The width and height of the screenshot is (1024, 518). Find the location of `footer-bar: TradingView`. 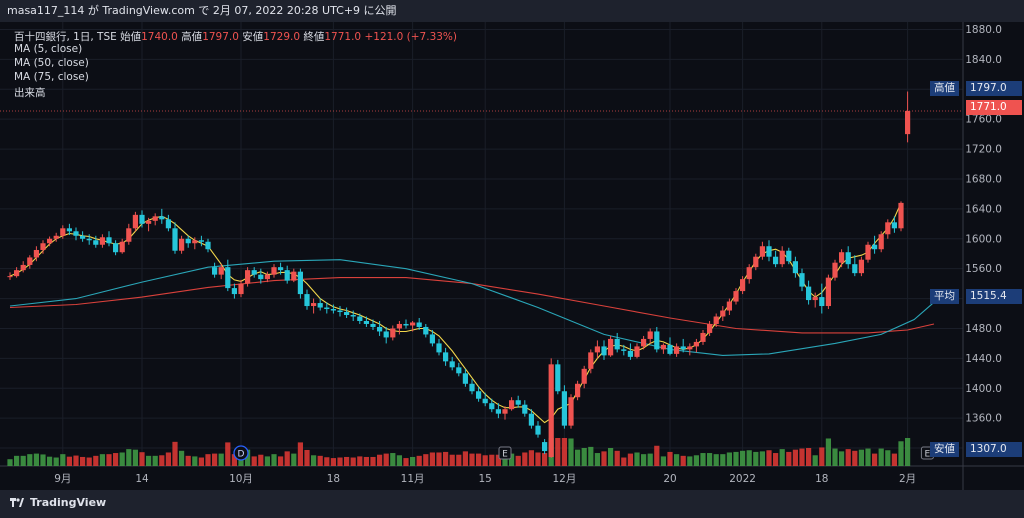

footer-bar: TradingView is located at coordinates (512, 504).